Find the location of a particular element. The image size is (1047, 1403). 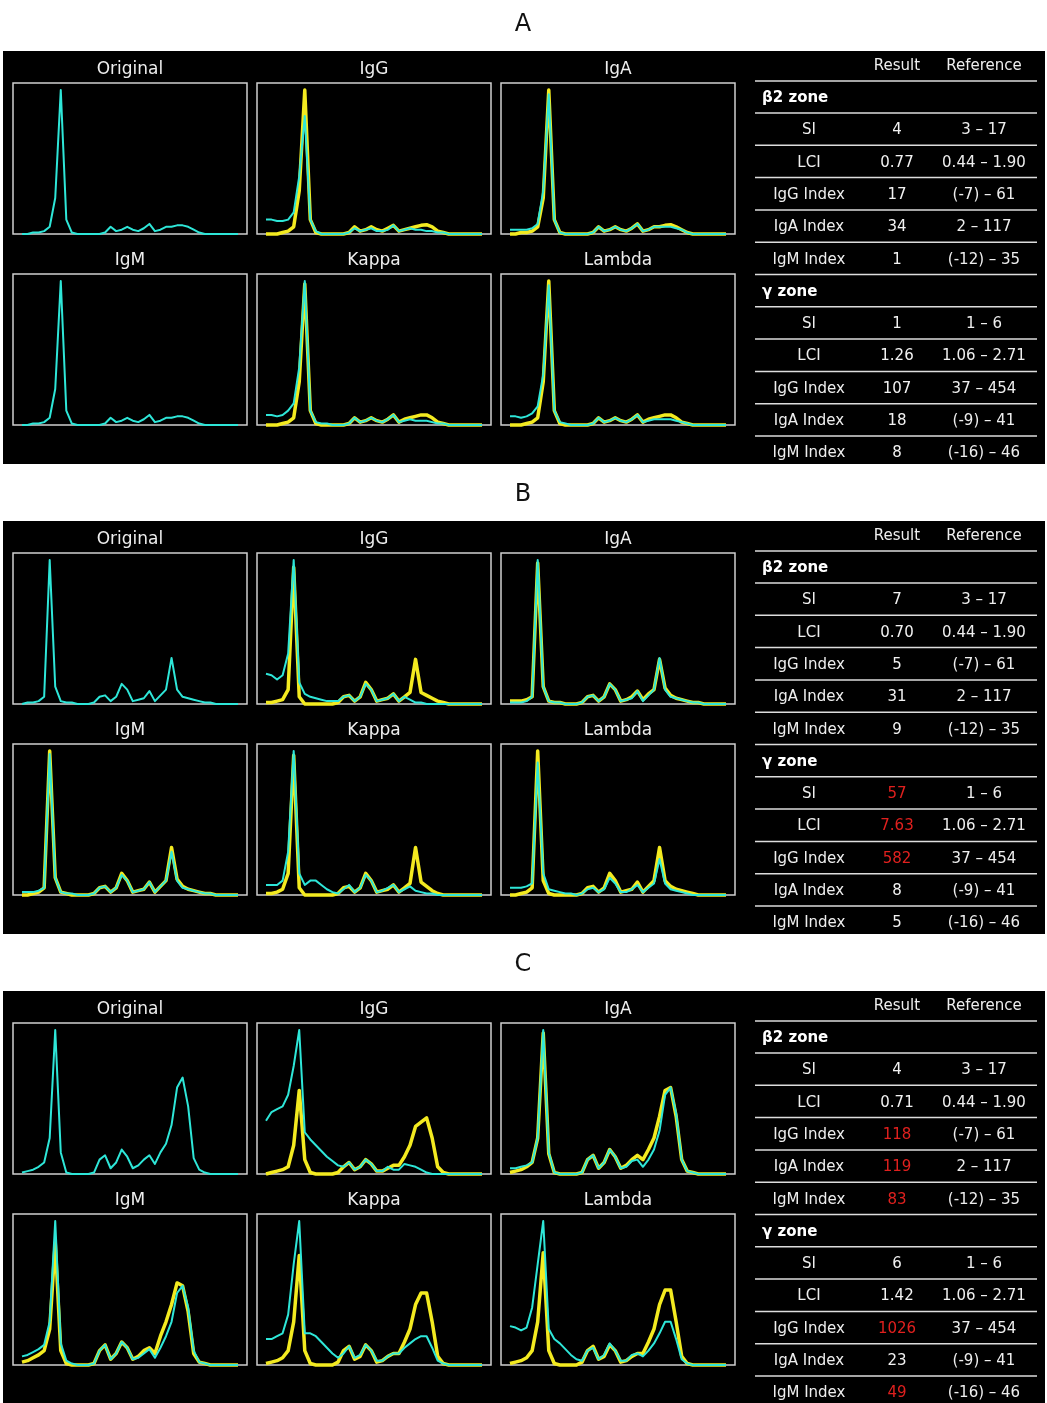

text: 18 is located at coordinates (897, 420).